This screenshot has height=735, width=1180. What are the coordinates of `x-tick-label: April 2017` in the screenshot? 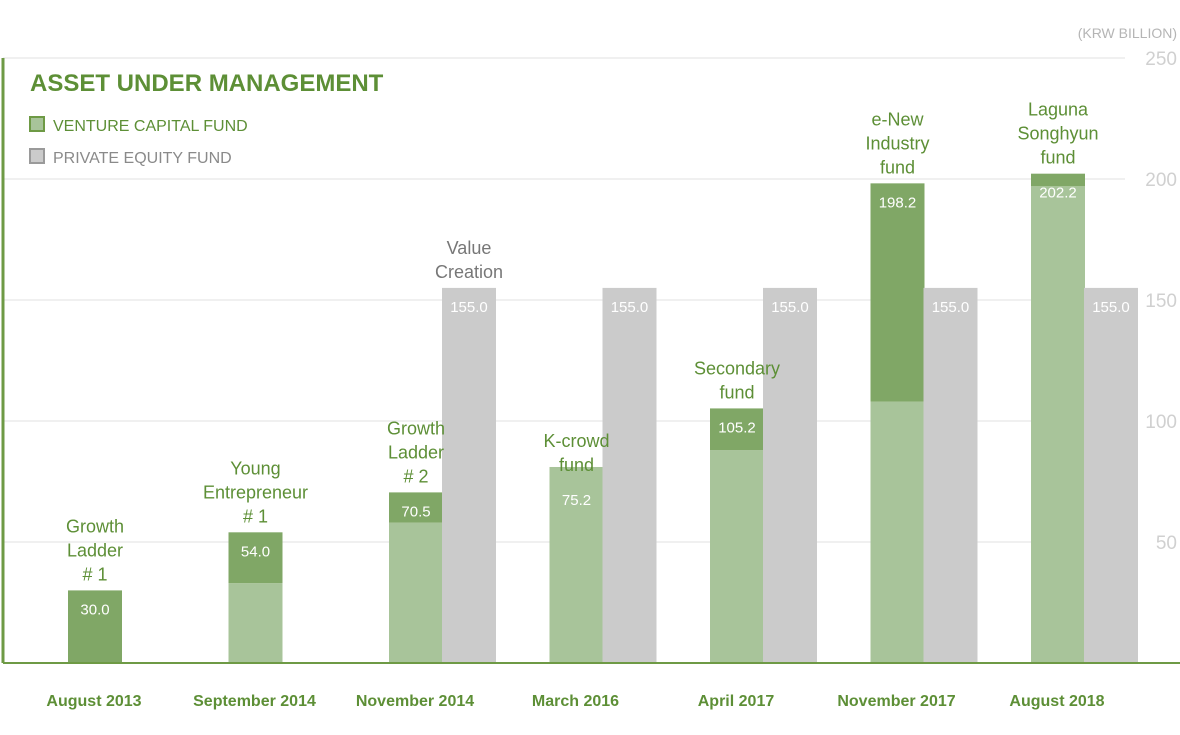 It's located at (736, 701).